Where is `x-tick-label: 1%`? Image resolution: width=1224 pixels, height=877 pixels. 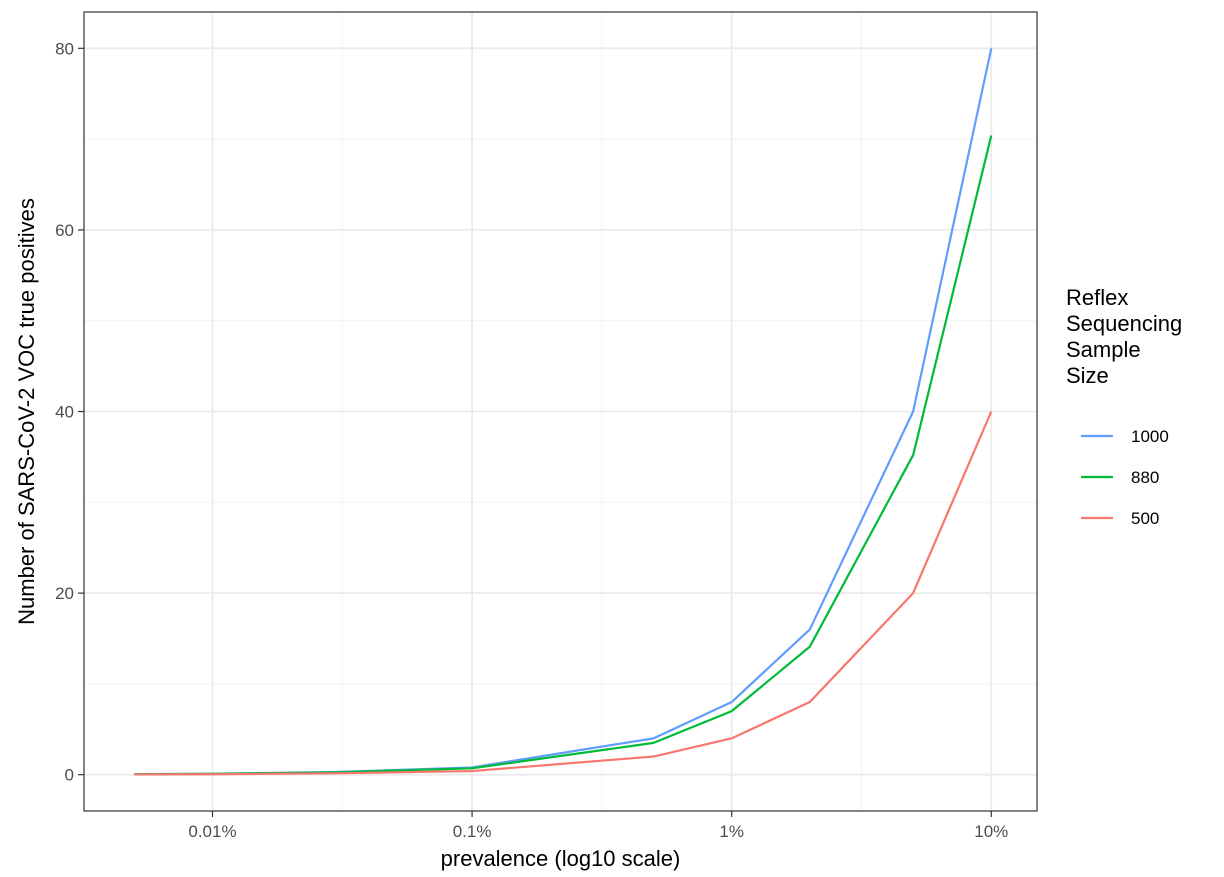 x-tick-label: 1% is located at coordinates (731, 831).